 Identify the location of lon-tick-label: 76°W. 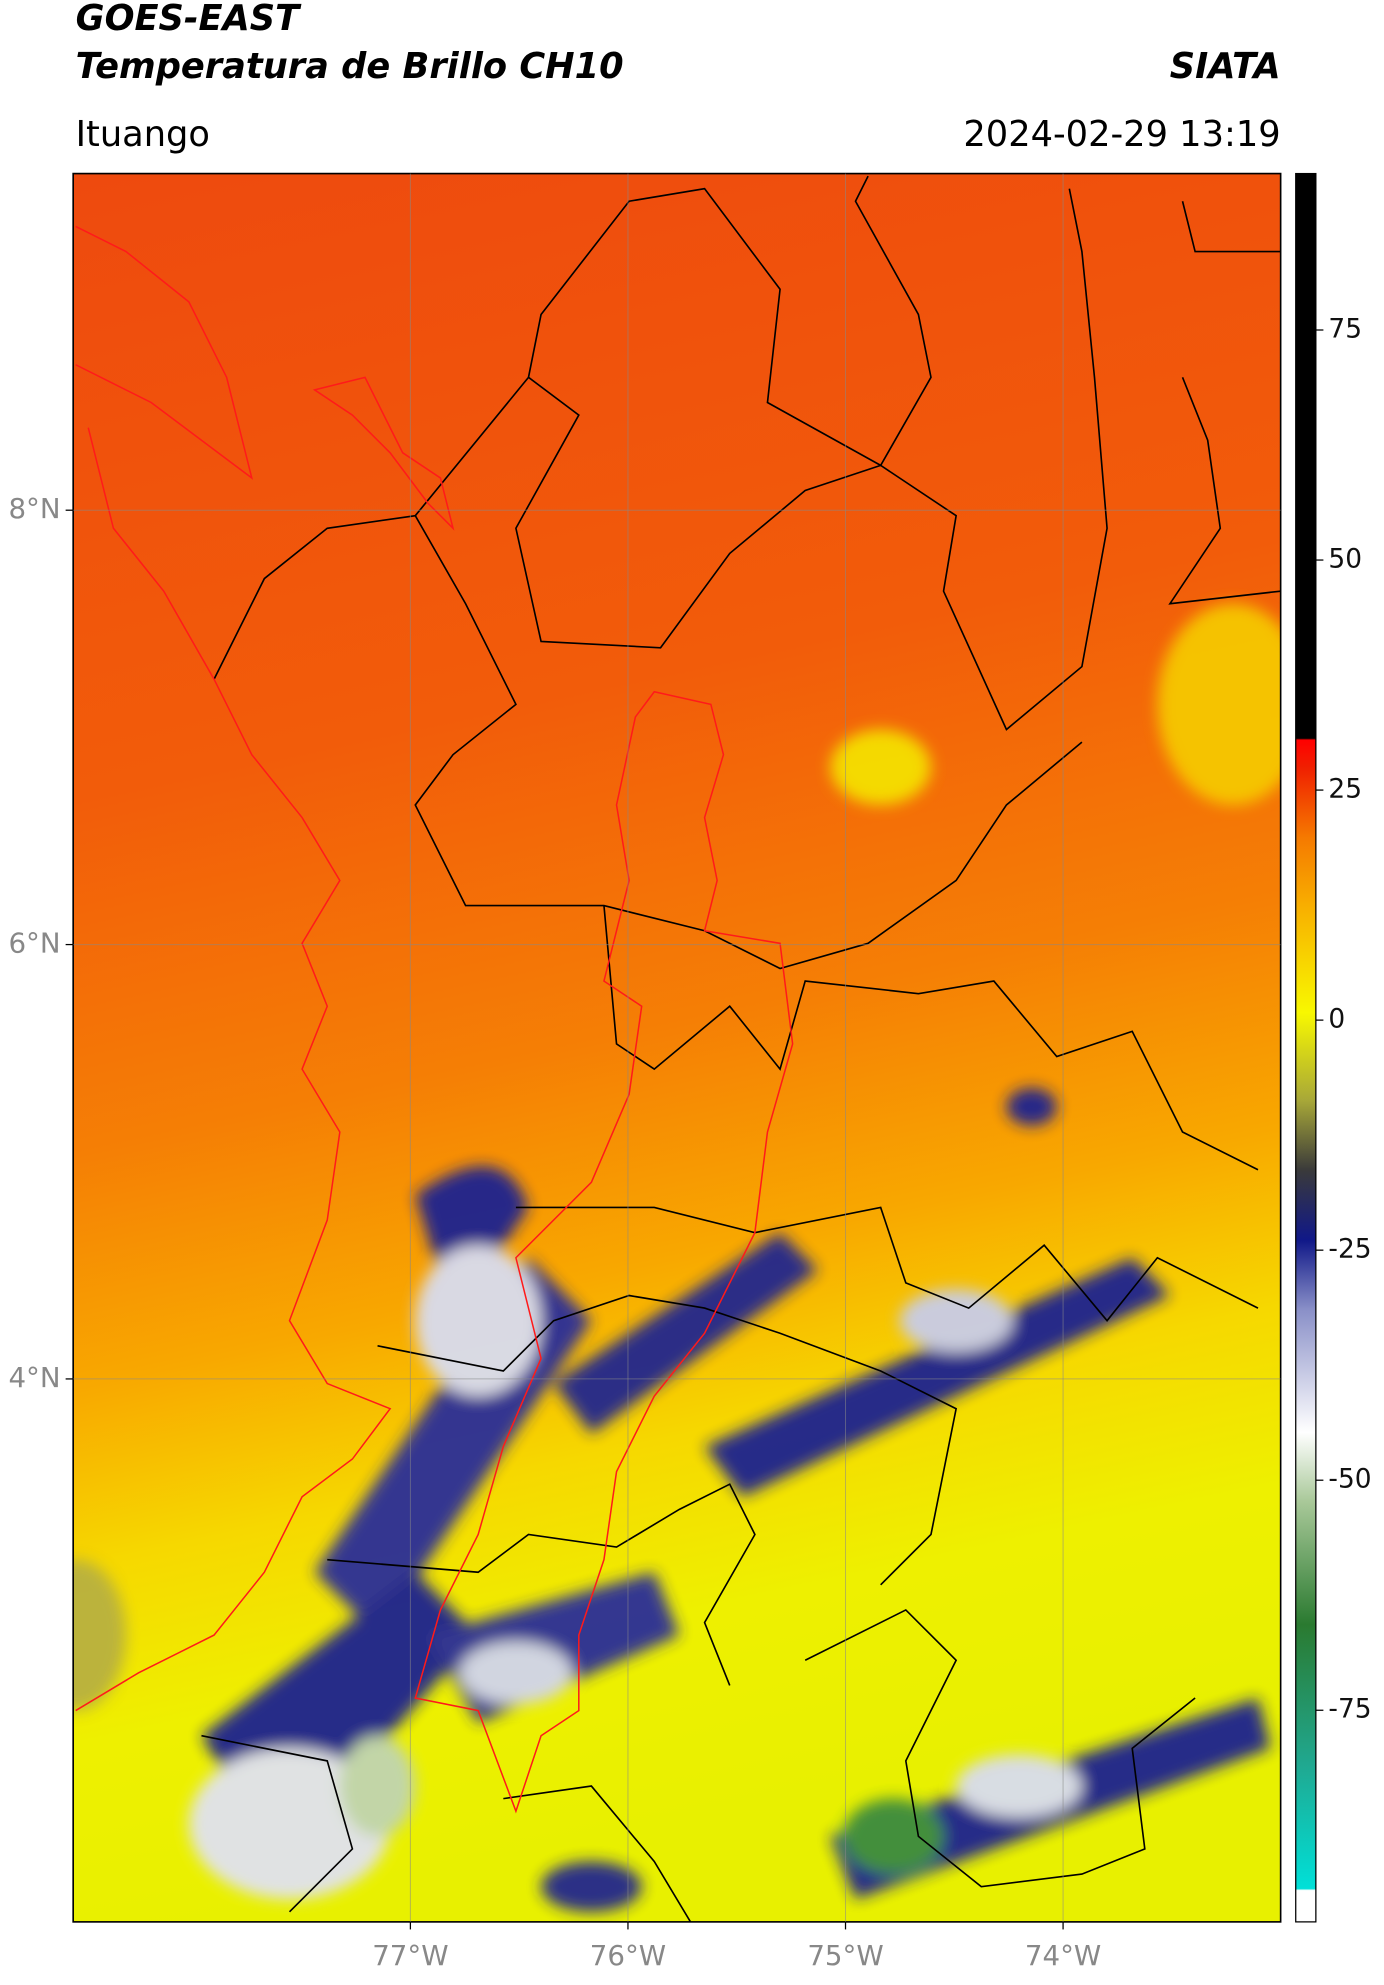
(628, 1955).